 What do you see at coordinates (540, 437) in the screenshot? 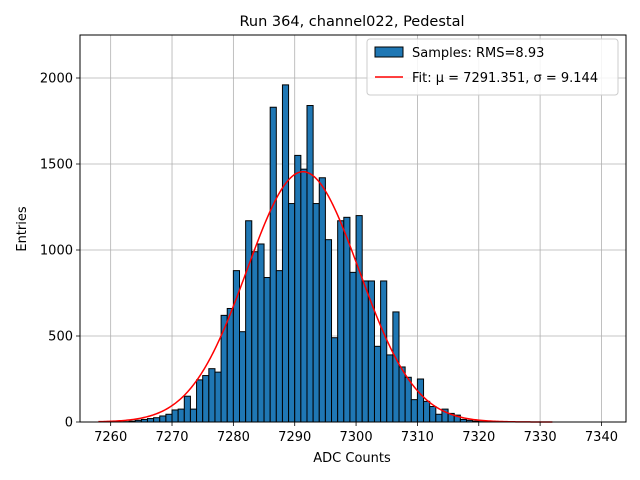
I see `x-tick-label: 7330` at bounding box center [540, 437].